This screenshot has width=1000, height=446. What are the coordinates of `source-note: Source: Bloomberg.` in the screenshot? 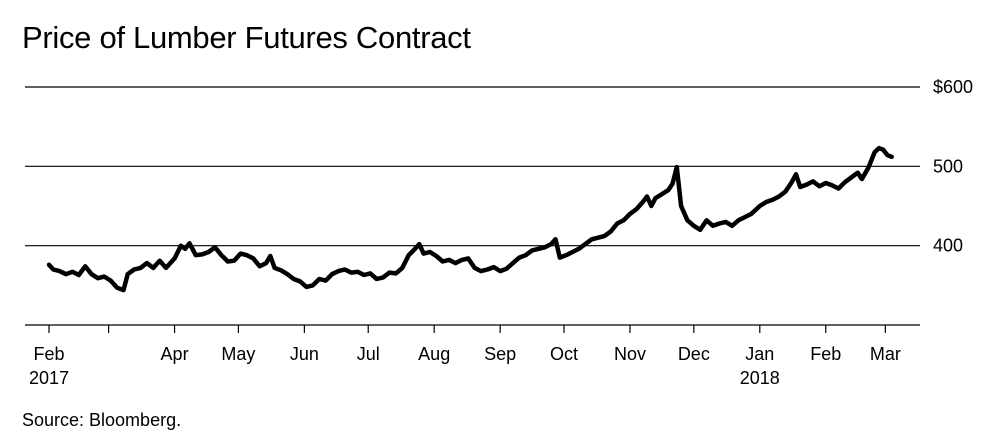 It's located at (102, 420).